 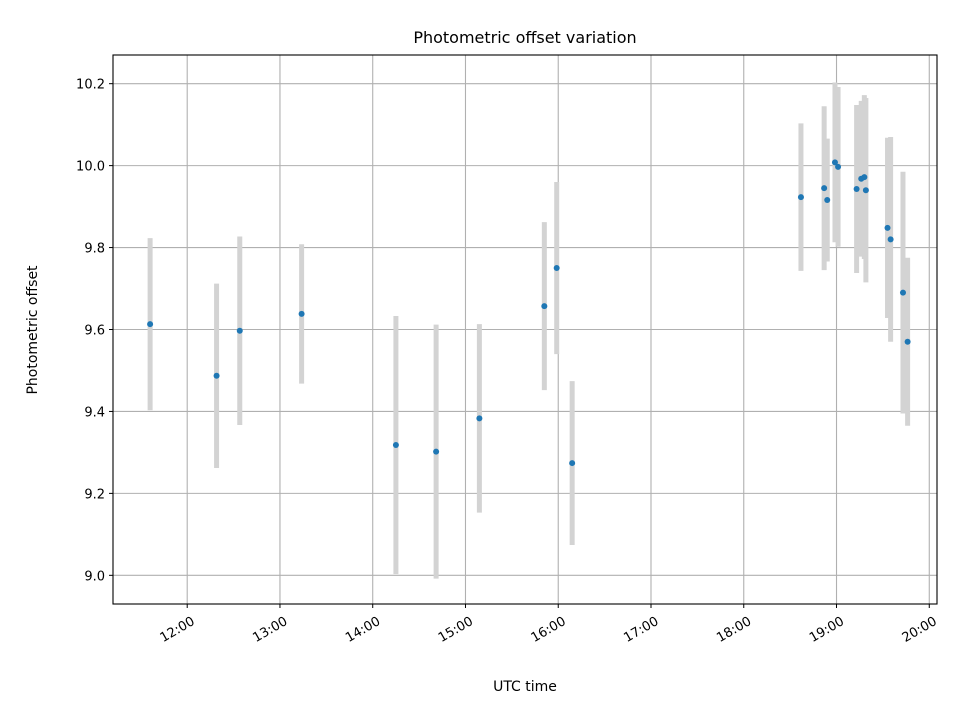 What do you see at coordinates (94, 249) in the screenshot?
I see `y-tick-label: 9.8` at bounding box center [94, 249].